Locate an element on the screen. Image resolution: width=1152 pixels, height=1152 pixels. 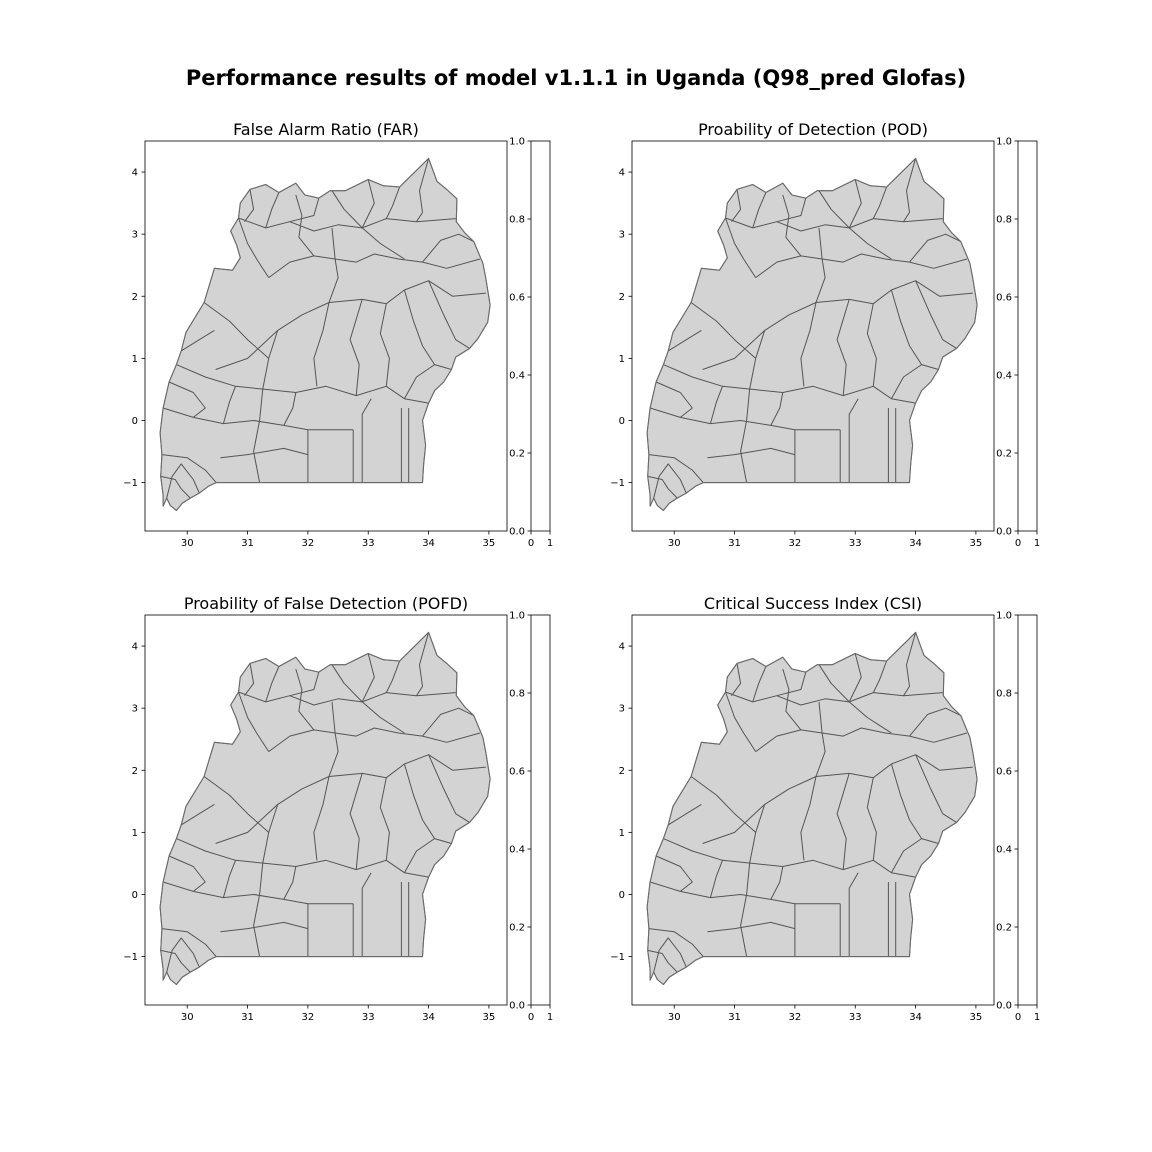
country-border is located at coordinates (812, 334).